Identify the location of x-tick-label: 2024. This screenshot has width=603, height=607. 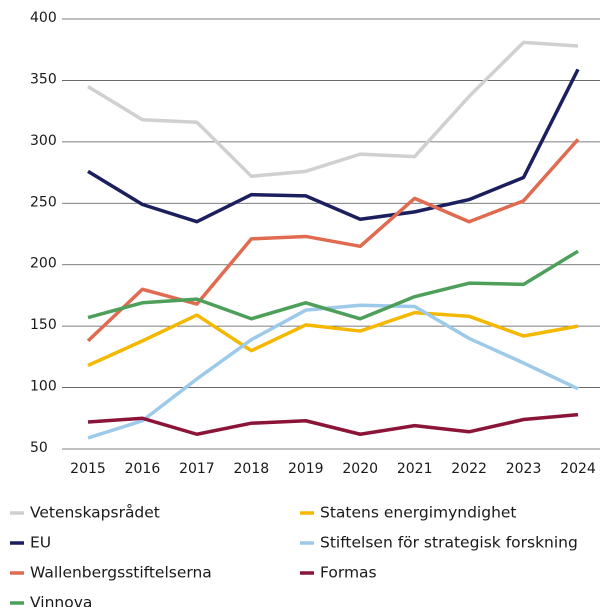
(578, 469).